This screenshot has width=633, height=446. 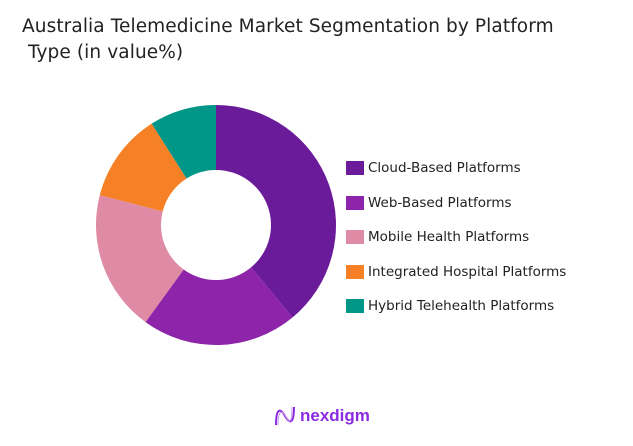 I want to click on legend-label: Integrated Hospital Platforms, so click(x=467, y=271).